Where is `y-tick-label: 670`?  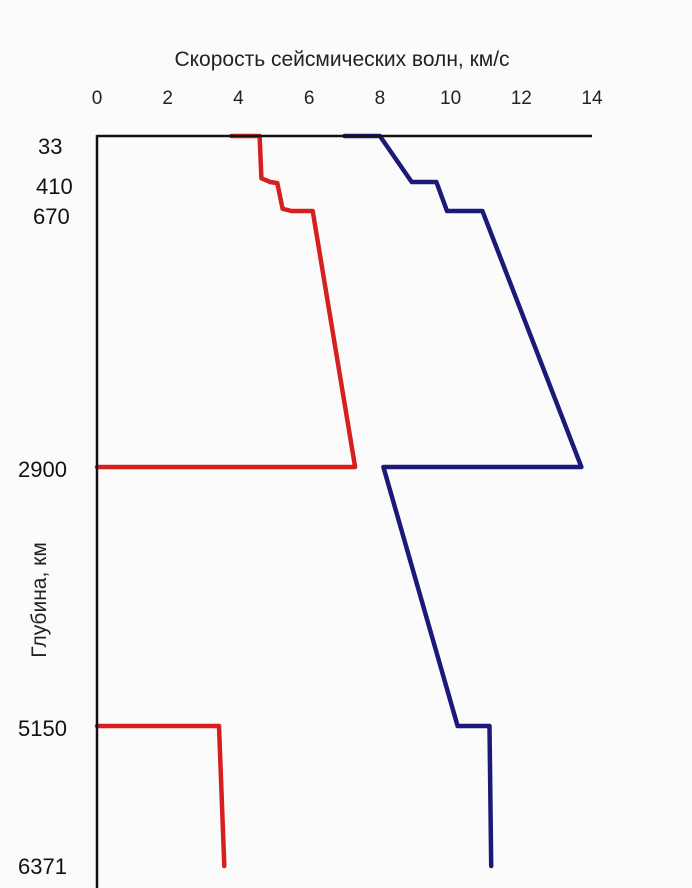
y-tick-label: 670 is located at coordinates (51, 216).